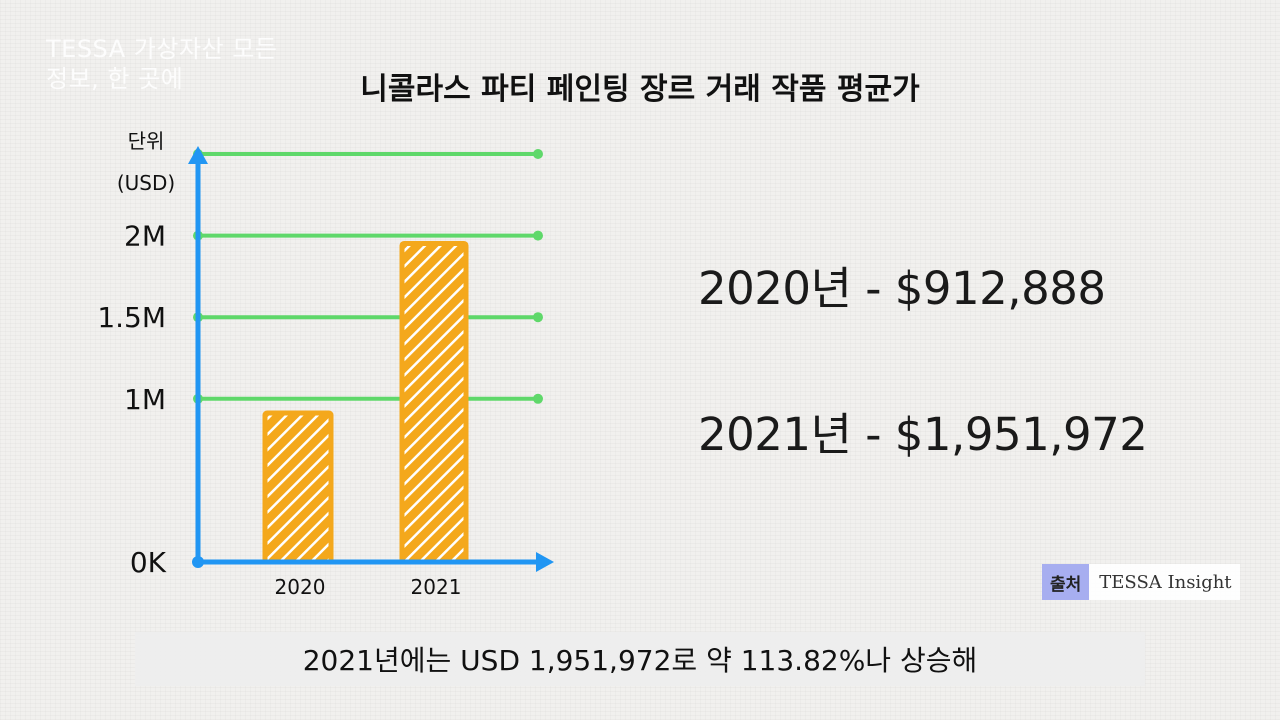 This screenshot has height=720, width=1280. What do you see at coordinates (145, 236) in the screenshot?
I see `y-tick-label: 2M` at bounding box center [145, 236].